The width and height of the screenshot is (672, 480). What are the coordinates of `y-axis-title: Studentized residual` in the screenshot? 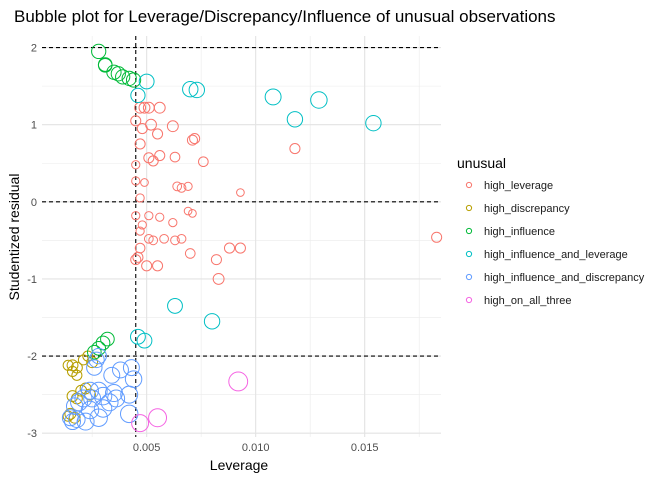 It's located at (14, 237).